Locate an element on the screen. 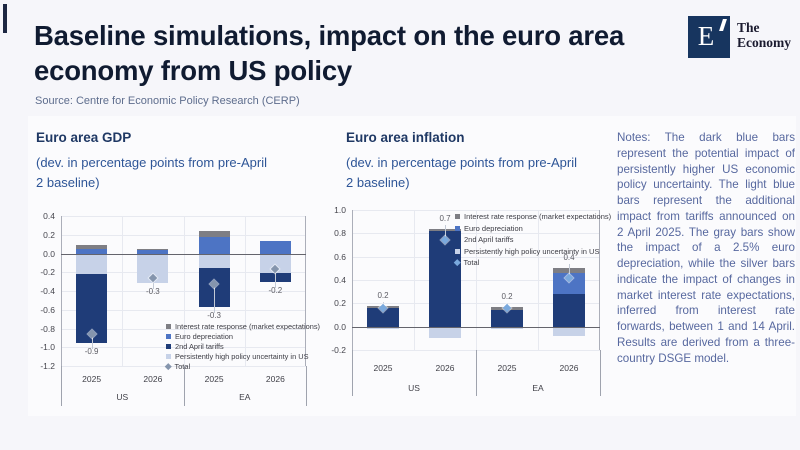  y-tick-label: 0.6 is located at coordinates (340, 256).